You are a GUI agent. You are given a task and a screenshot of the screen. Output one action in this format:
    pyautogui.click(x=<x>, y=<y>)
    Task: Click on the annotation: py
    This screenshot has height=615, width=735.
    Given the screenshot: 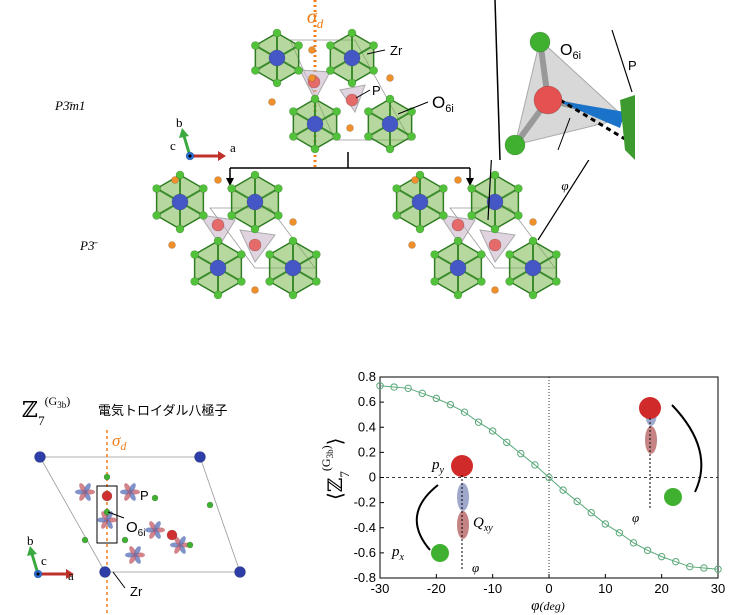 What is the action you would take?
    pyautogui.click(x=438, y=466)
    